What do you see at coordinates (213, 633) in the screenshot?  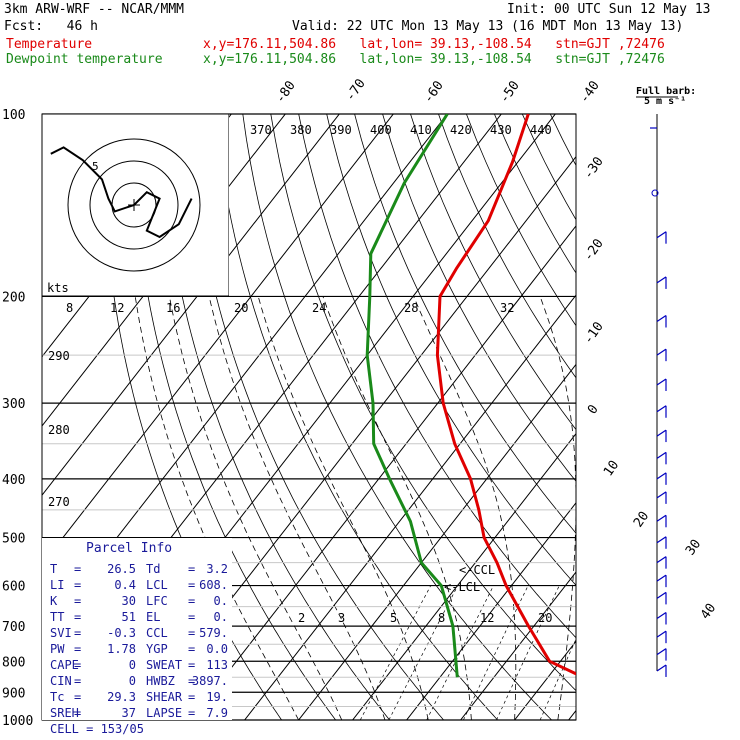 I see `parcel-param-value: 579.` at bounding box center [213, 633].